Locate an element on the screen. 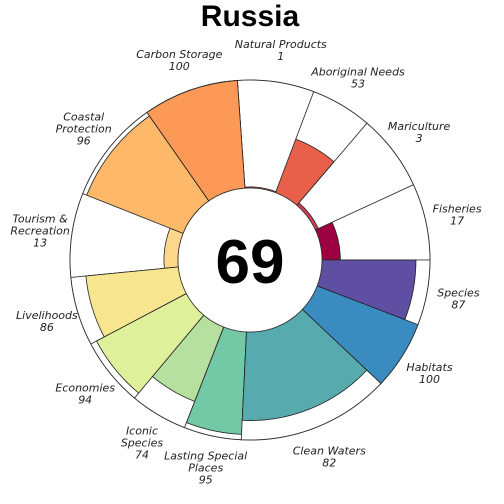  score-coastal-protection: 96 is located at coordinates (84, 141).